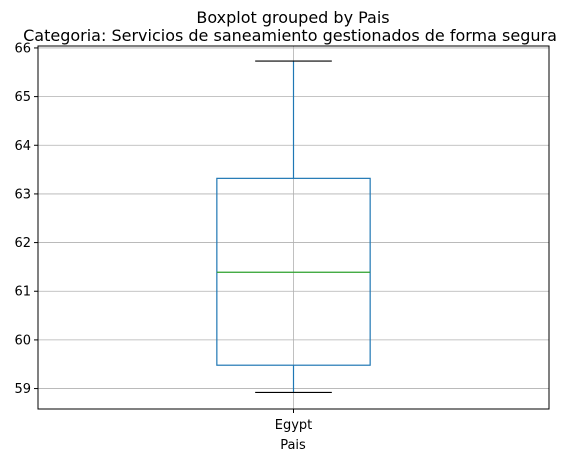  What do you see at coordinates (22, 146) in the screenshot?
I see `y-tick-label: 64` at bounding box center [22, 146].